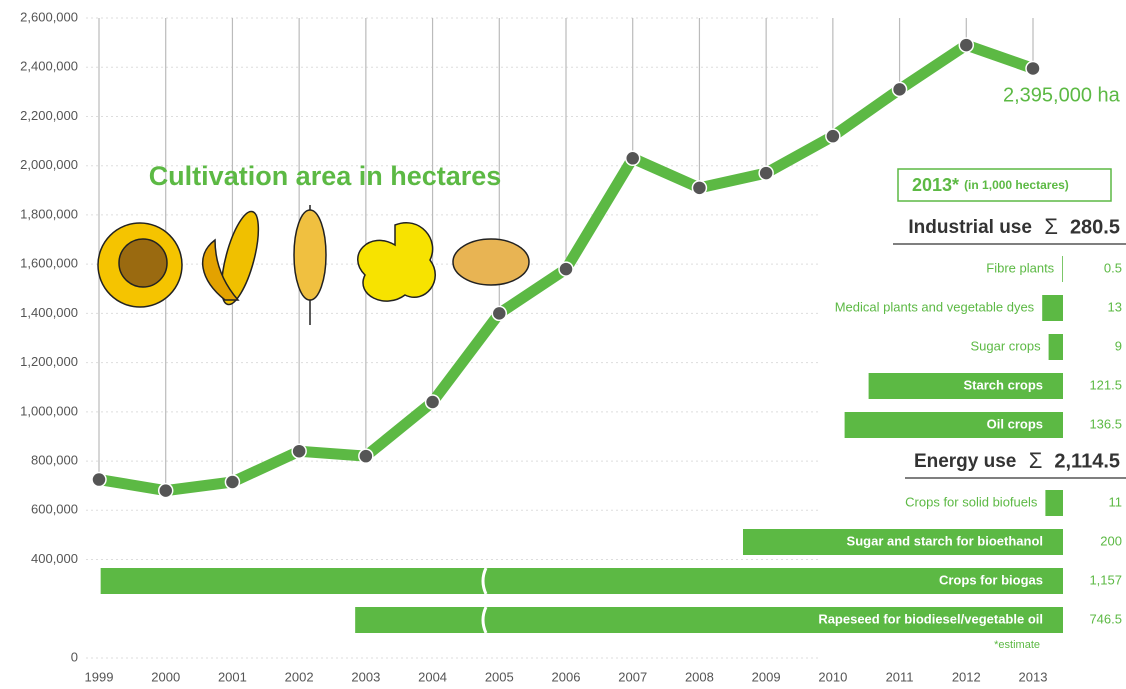 The height and width of the screenshot is (689, 1126). Describe the element at coordinates (930, 618) in the screenshot. I see `bar-label: Rapeseed for biodiesel/vegetable oil` at that location.